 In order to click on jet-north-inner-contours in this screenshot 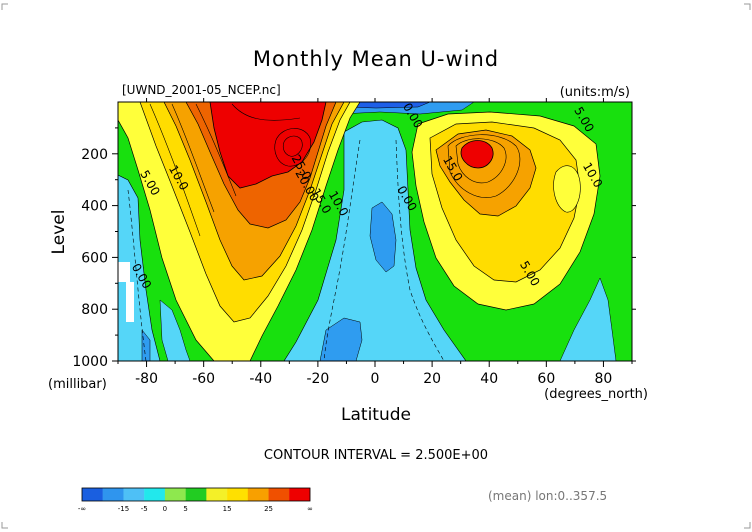, I will do `click(484, 166)`.